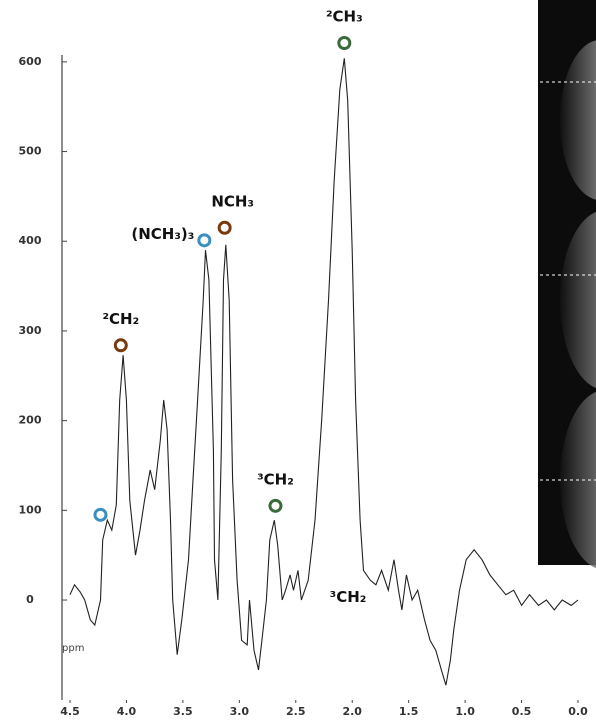 This screenshot has height=722, width=596. Describe the element at coordinates (30, 420) in the screenshot. I see `y-tick-label: 200` at that location.